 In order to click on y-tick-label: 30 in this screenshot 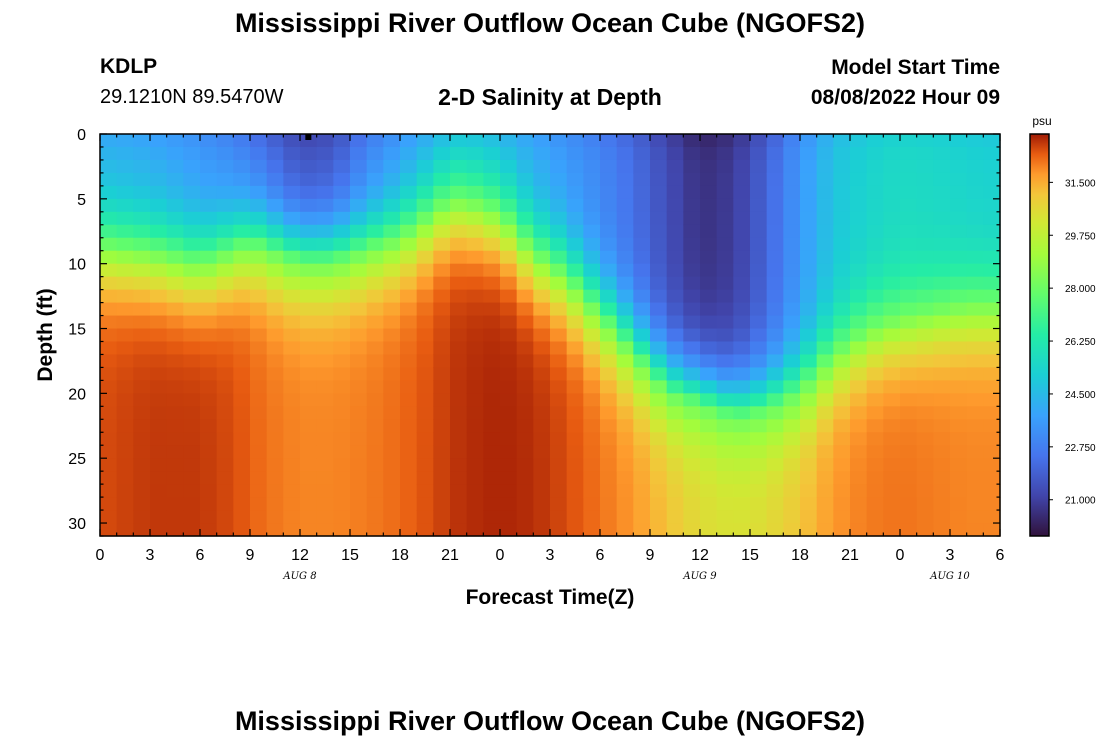, I will do `click(77, 524)`.